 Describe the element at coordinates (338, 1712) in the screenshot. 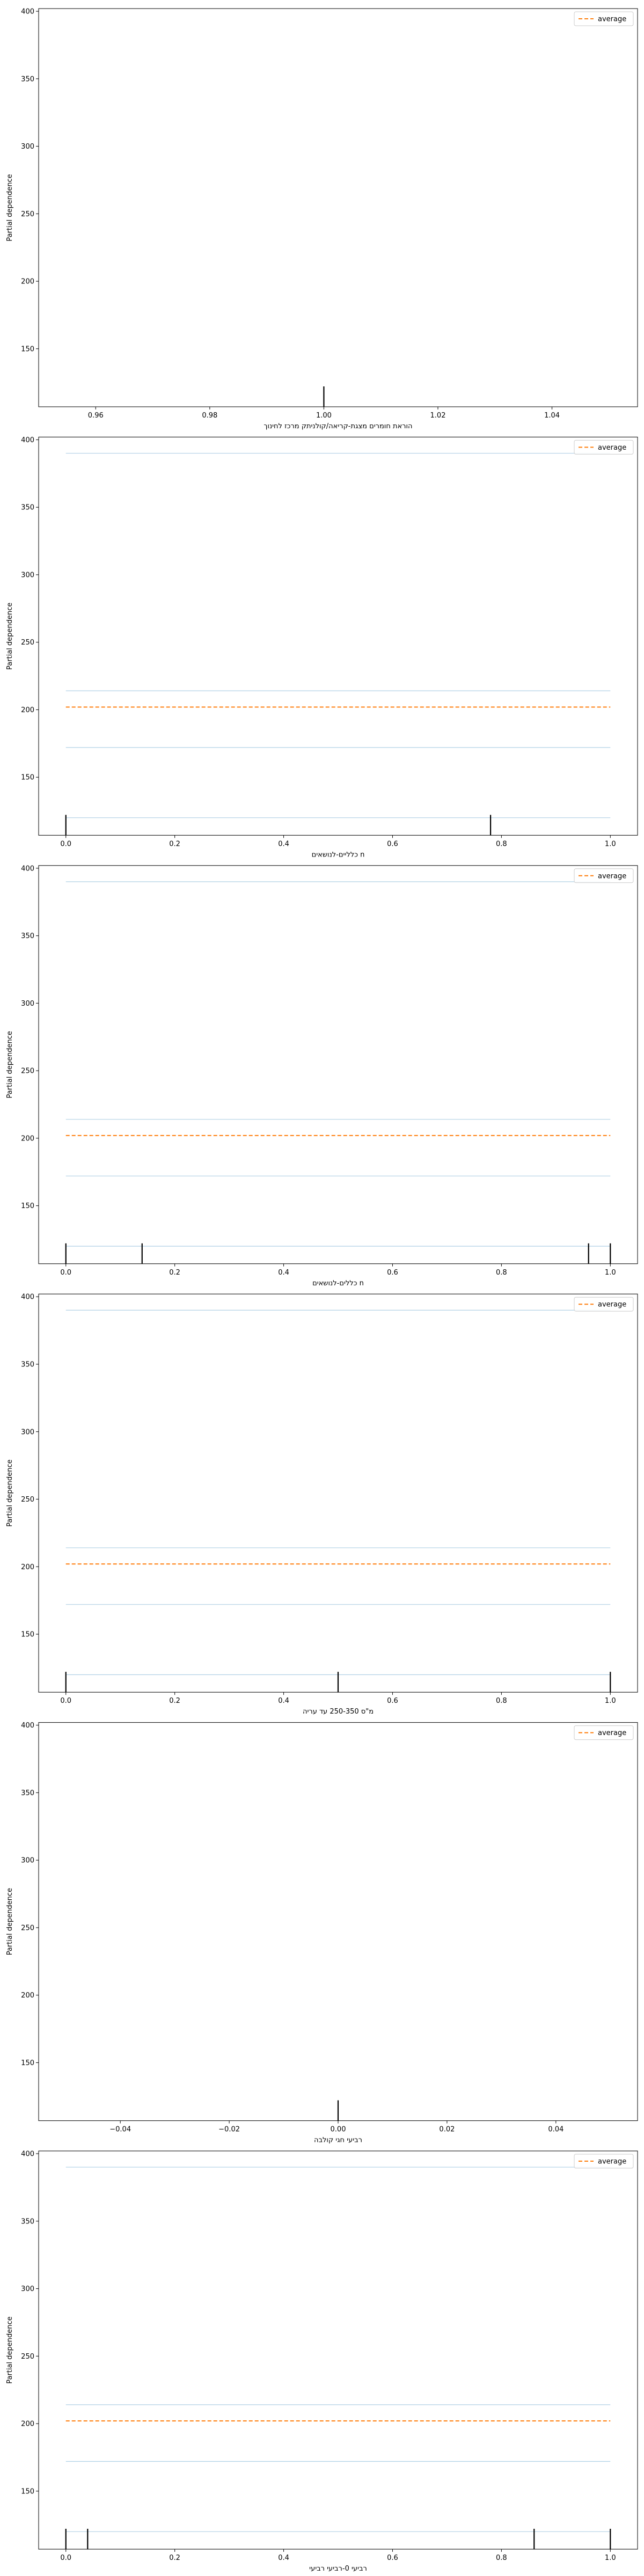

I see `x-axis-label: מ"ס 250-350 עד עריה` at that location.